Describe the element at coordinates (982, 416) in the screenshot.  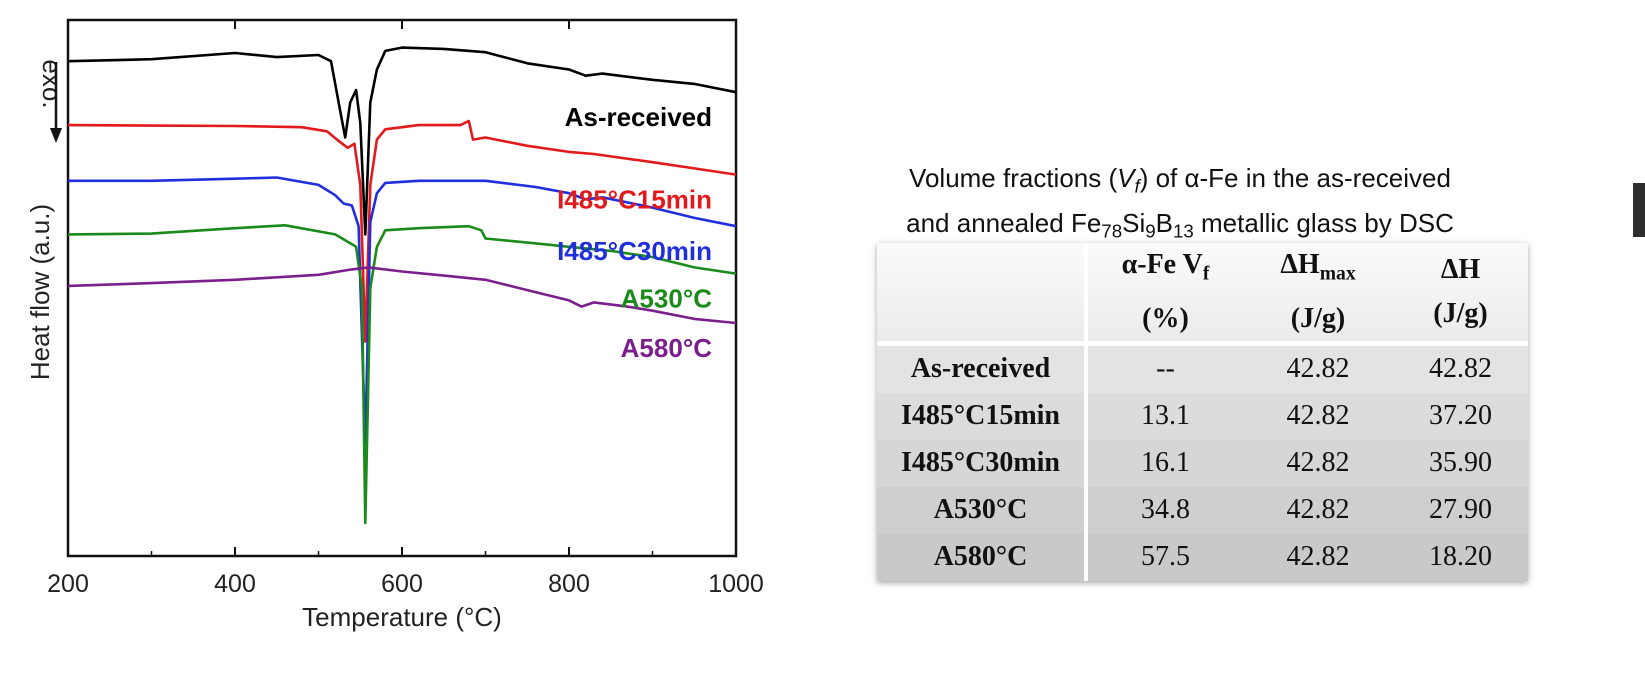
I see `row-label: I485°C15min` at that location.